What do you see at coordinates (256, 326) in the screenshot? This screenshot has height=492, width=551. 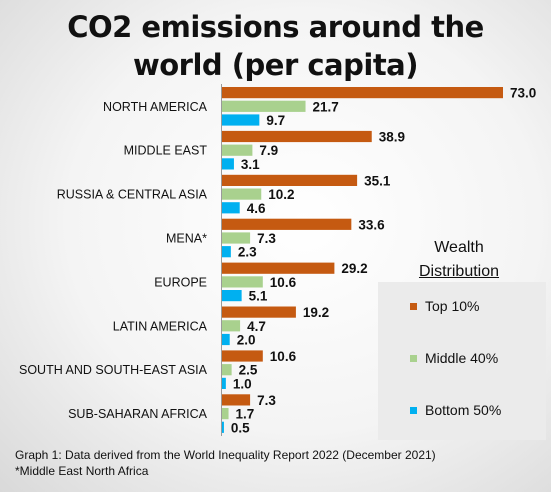 I see `value-label-latin-america-middle: 4.7` at bounding box center [256, 326].